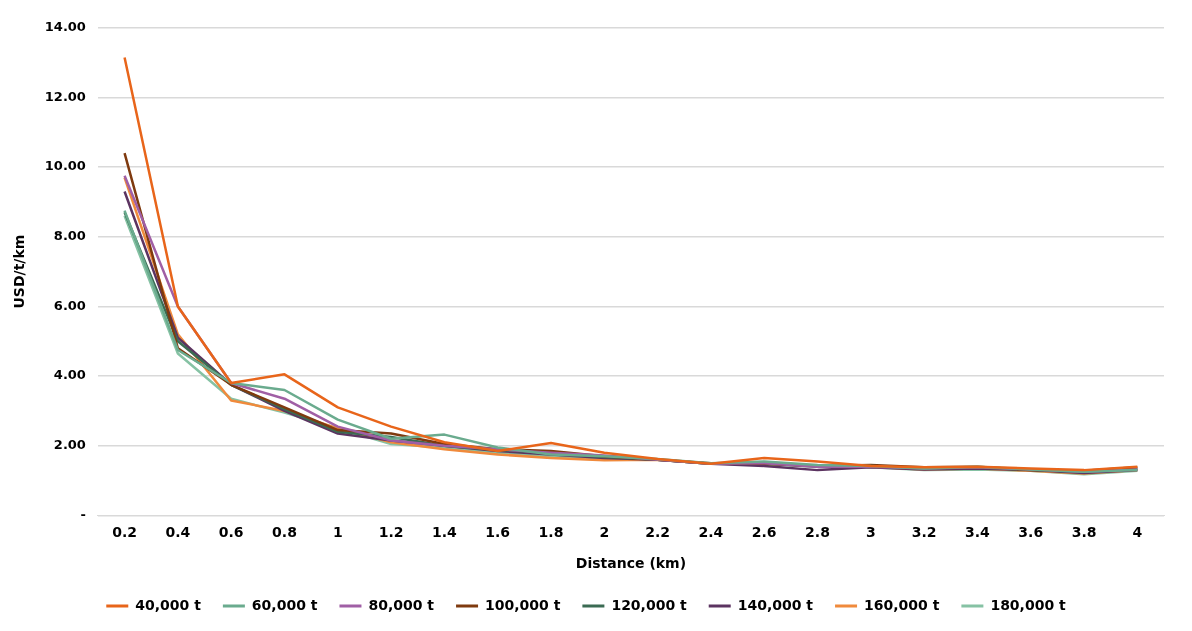 Image resolution: width=1192 pixels, height=631 pixels. What do you see at coordinates (391, 532) in the screenshot?
I see `x-tick-label: 1.2` at bounding box center [391, 532].